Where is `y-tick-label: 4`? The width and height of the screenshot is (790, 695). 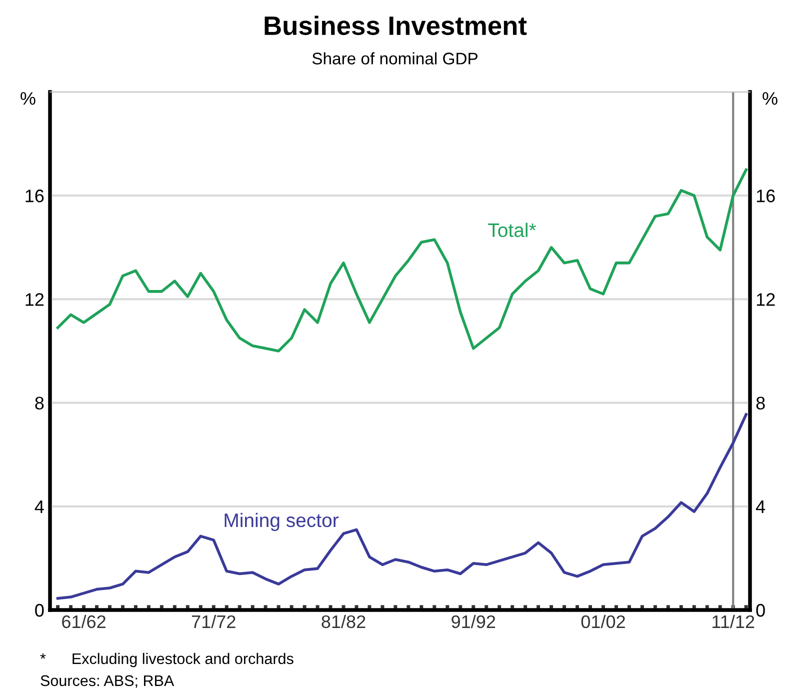 y-tick-label: 4 is located at coordinates (39, 506).